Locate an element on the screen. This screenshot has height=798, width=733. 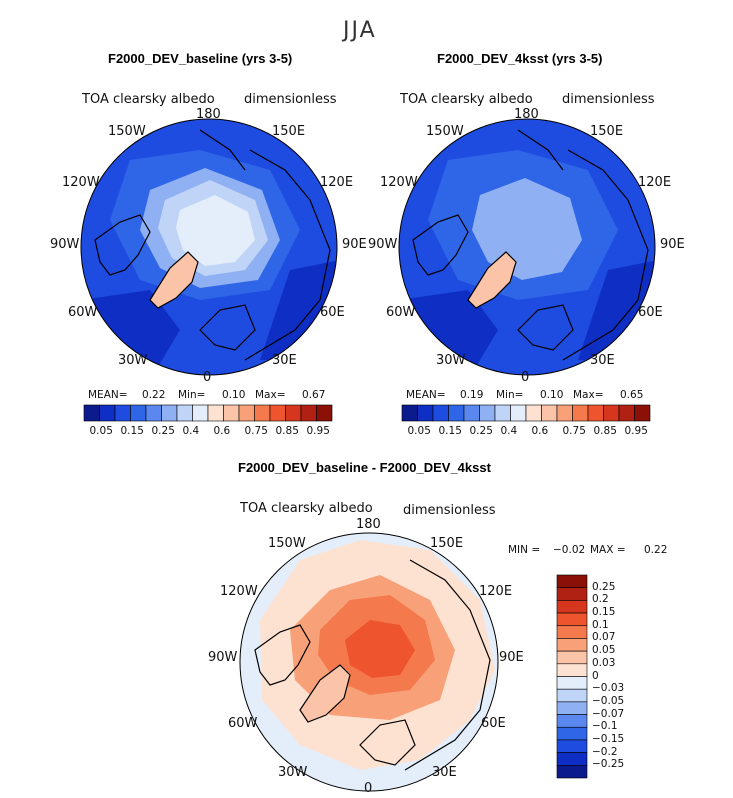
colorbar-tick-label: −0.1 is located at coordinates (605, 726).